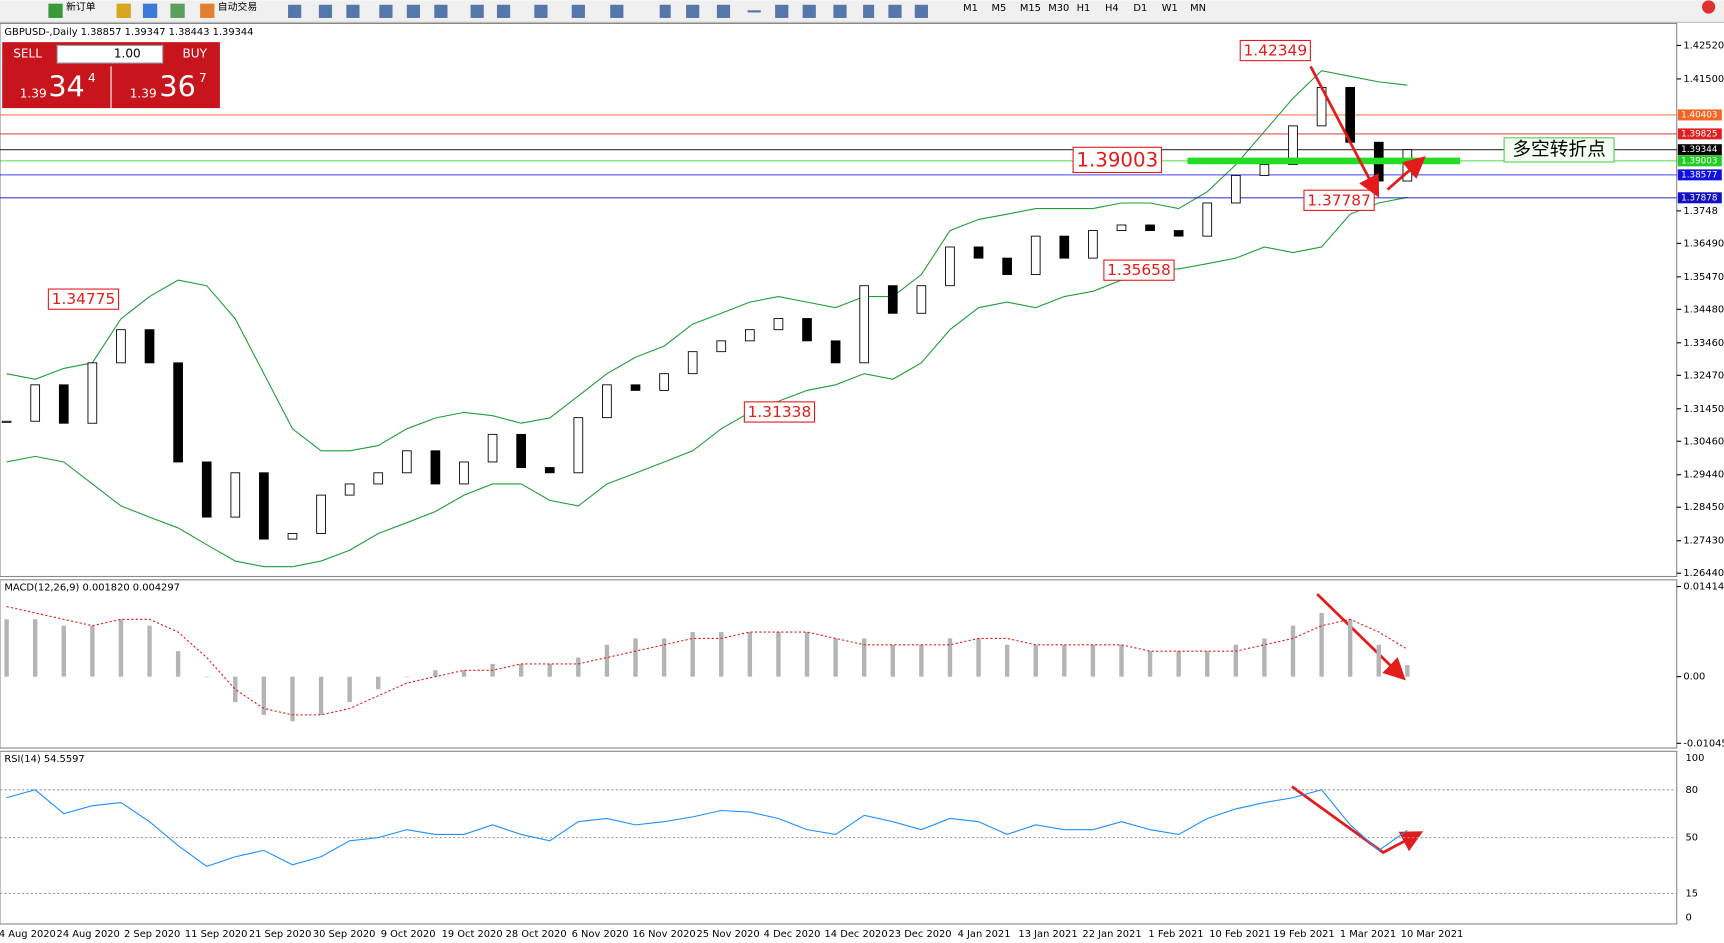 The height and width of the screenshot is (943, 1724). What do you see at coordinates (28, 934) in the screenshot?
I see `x-tick-label: 14 Aug 2020` at bounding box center [28, 934].